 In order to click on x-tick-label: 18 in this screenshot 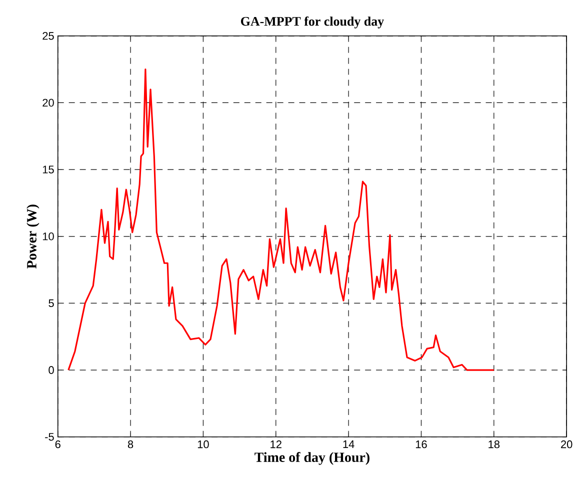, I will do `click(494, 444)`.